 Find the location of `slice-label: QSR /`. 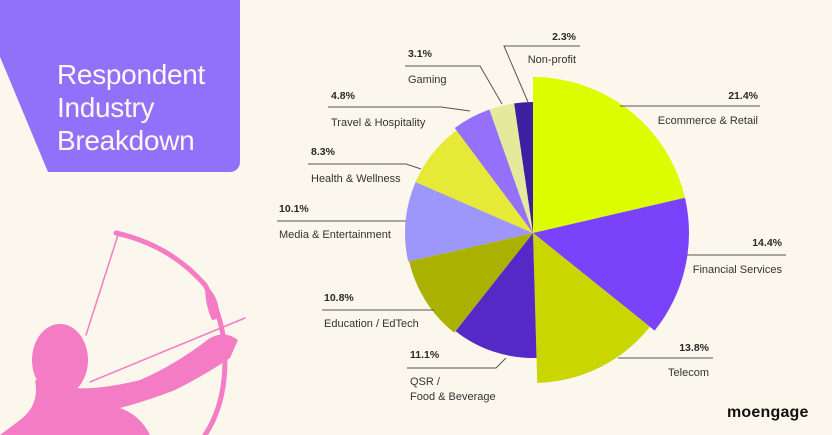

slice-label: QSR / is located at coordinates (425, 382).